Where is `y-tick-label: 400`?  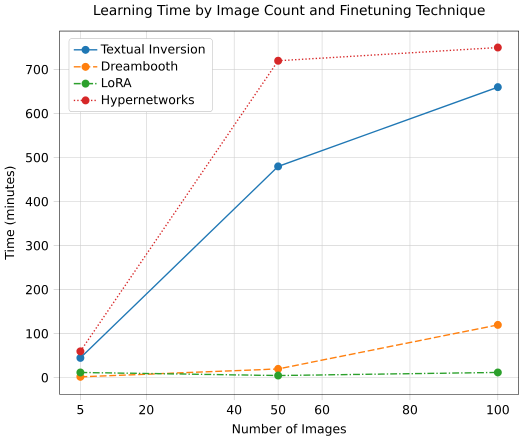 y-tick-label: 400 is located at coordinates (37, 201).